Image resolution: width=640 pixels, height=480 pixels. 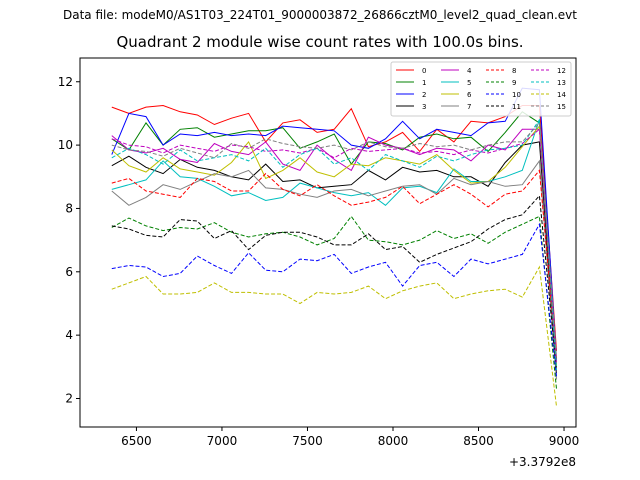 I want to click on y-tick-label: 6, so click(x=69, y=272).